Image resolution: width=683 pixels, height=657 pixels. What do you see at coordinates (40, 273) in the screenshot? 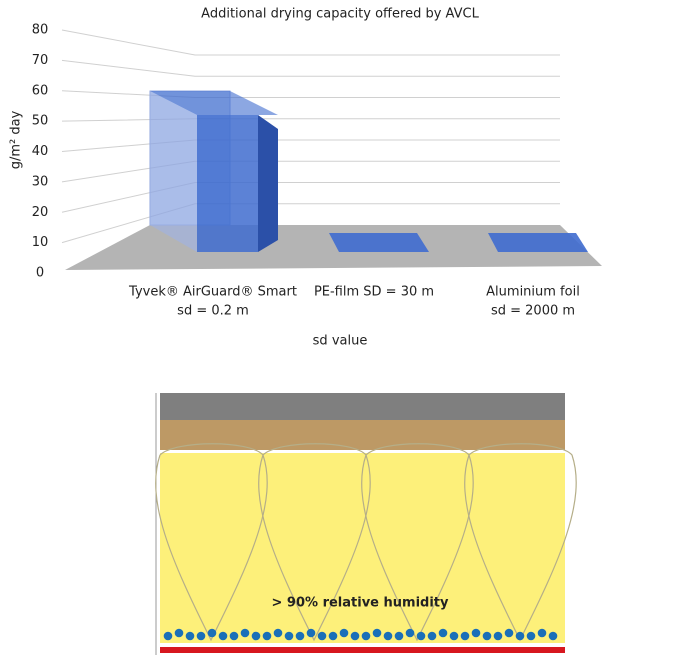
I see `y-tick-label: 0` at bounding box center [40, 273].